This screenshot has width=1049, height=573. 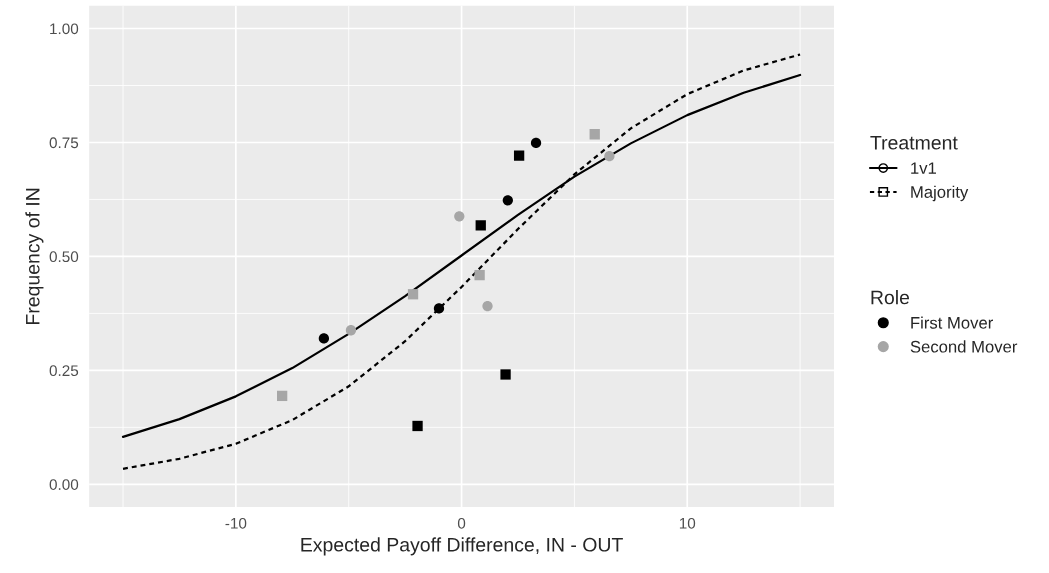 I want to click on x-tick-label: 10, so click(x=687, y=523).